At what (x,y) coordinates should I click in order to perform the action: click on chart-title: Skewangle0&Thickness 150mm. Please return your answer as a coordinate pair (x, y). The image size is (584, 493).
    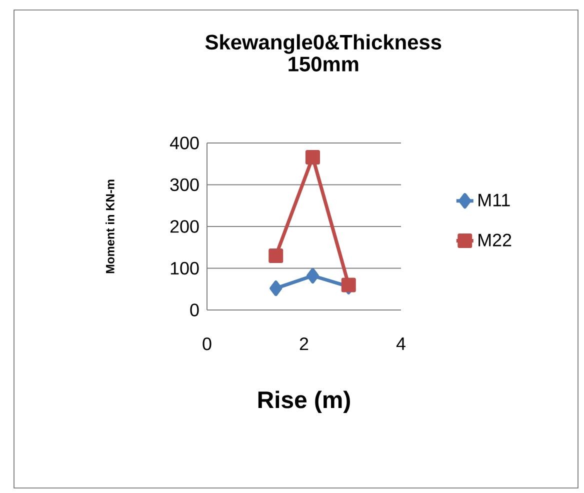
    Looking at the image, I should click on (323, 53).